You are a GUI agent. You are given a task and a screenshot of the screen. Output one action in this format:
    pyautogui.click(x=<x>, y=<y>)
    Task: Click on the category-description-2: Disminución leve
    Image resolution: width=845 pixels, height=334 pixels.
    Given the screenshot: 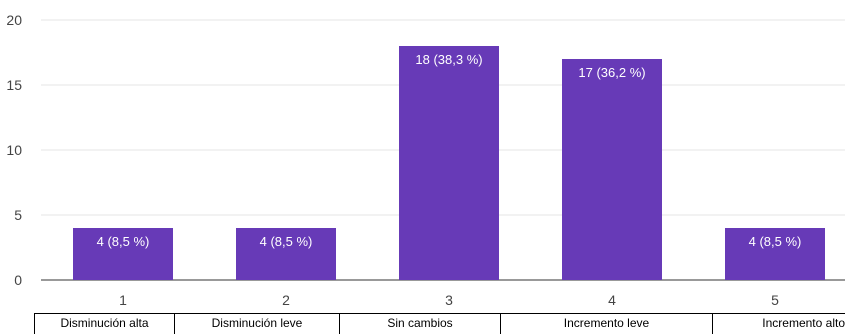 What is the action you would take?
    pyautogui.click(x=256, y=324)
    